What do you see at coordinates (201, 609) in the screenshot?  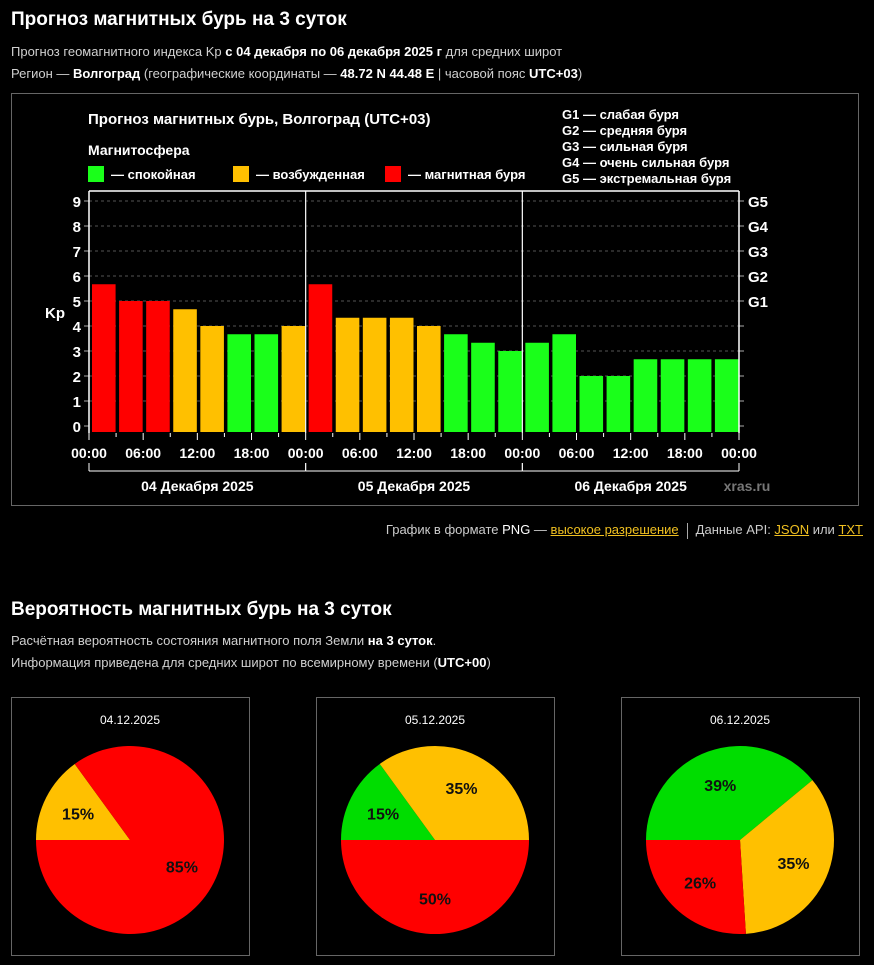 I see `probability-title: Вероятность магнитных бурь на 3 суток` at bounding box center [201, 609].